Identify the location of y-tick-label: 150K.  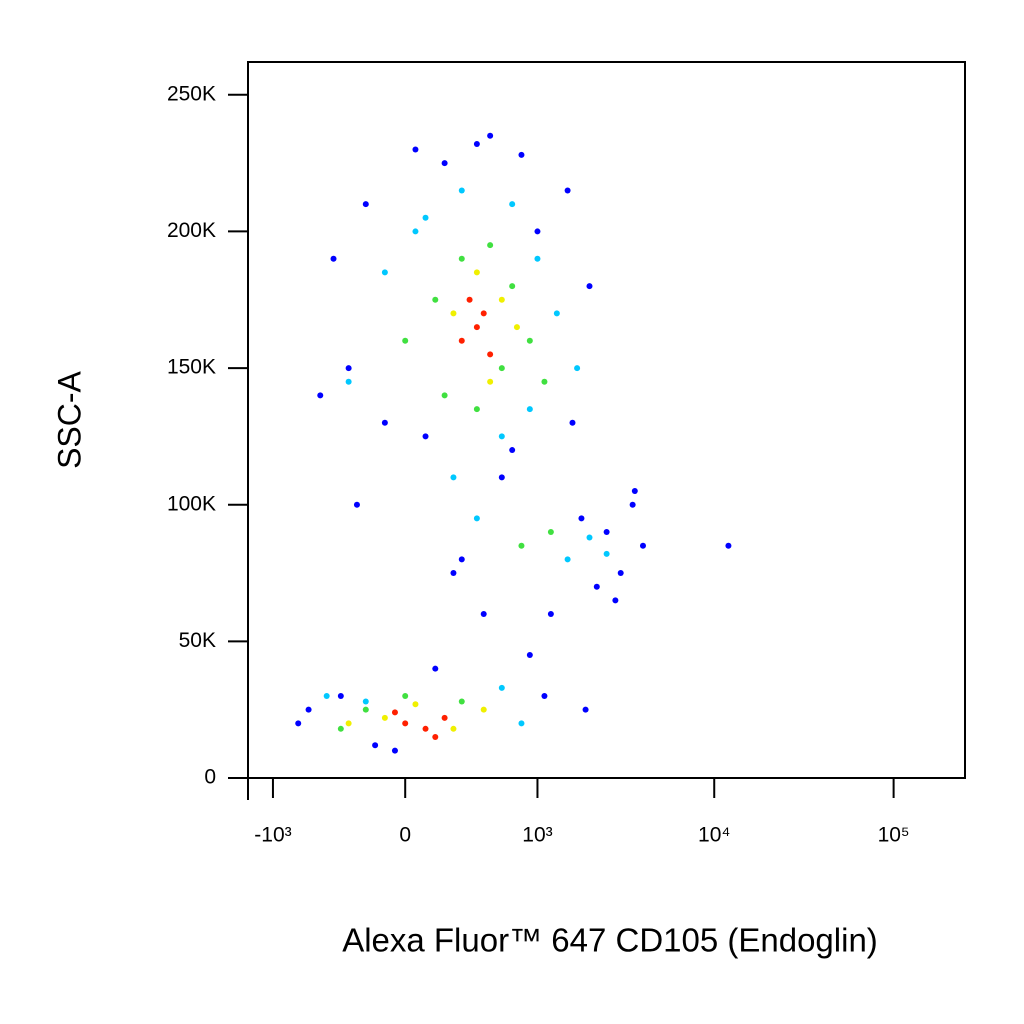
(191, 367).